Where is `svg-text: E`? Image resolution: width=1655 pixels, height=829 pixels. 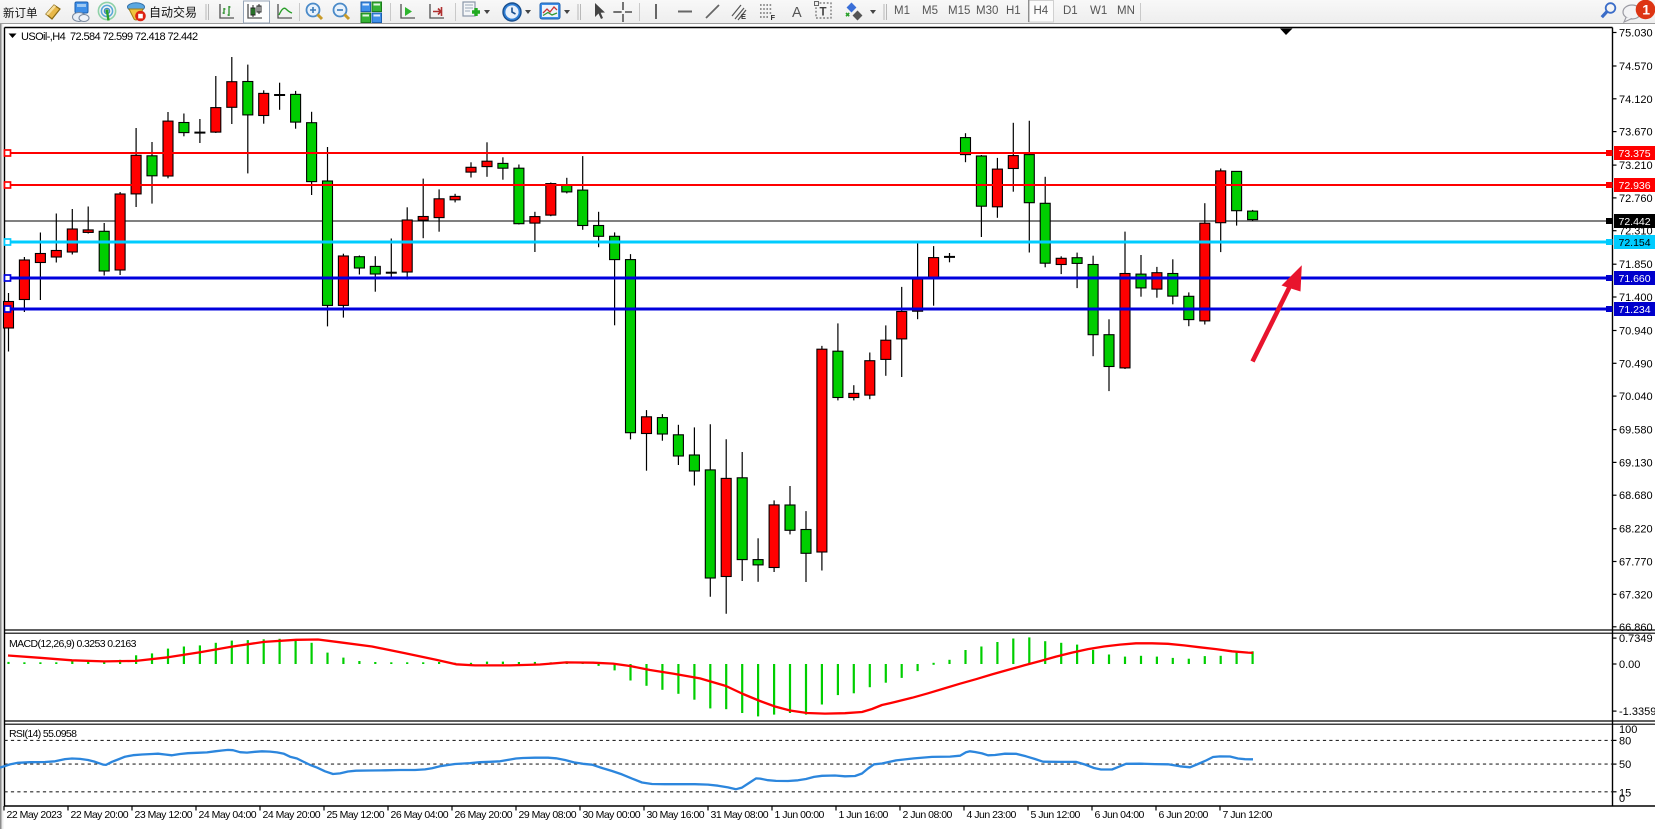
svg-text: E is located at coordinates (743, 16).